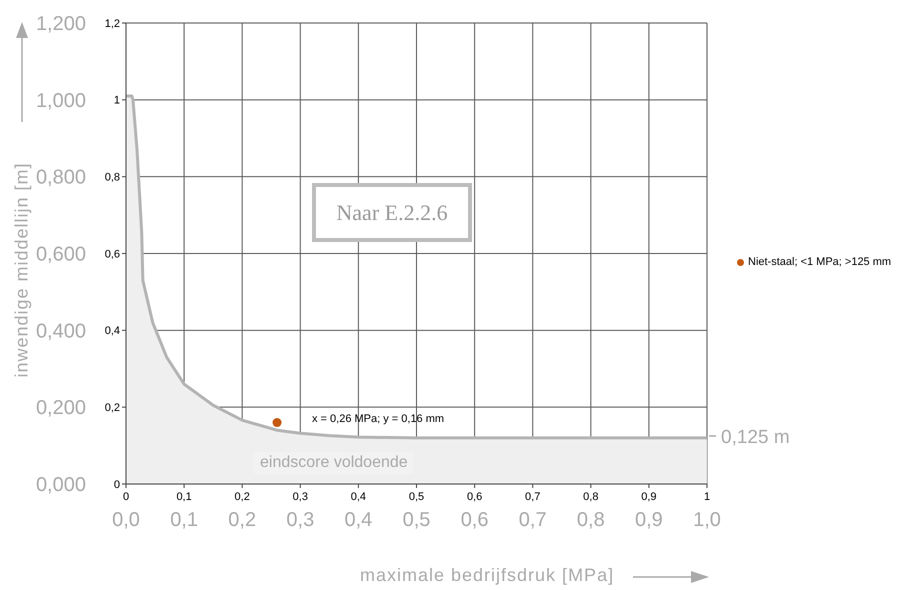 This screenshot has height=590, width=914. What do you see at coordinates (126, 520) in the screenshot?
I see `x2-tick-label: 0,0` at bounding box center [126, 520].